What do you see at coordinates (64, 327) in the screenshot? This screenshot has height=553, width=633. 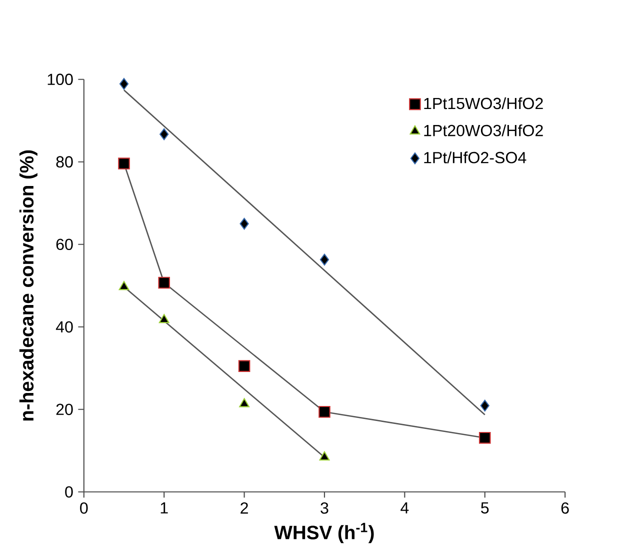 I see `y-tick-label: 40` at bounding box center [64, 327].